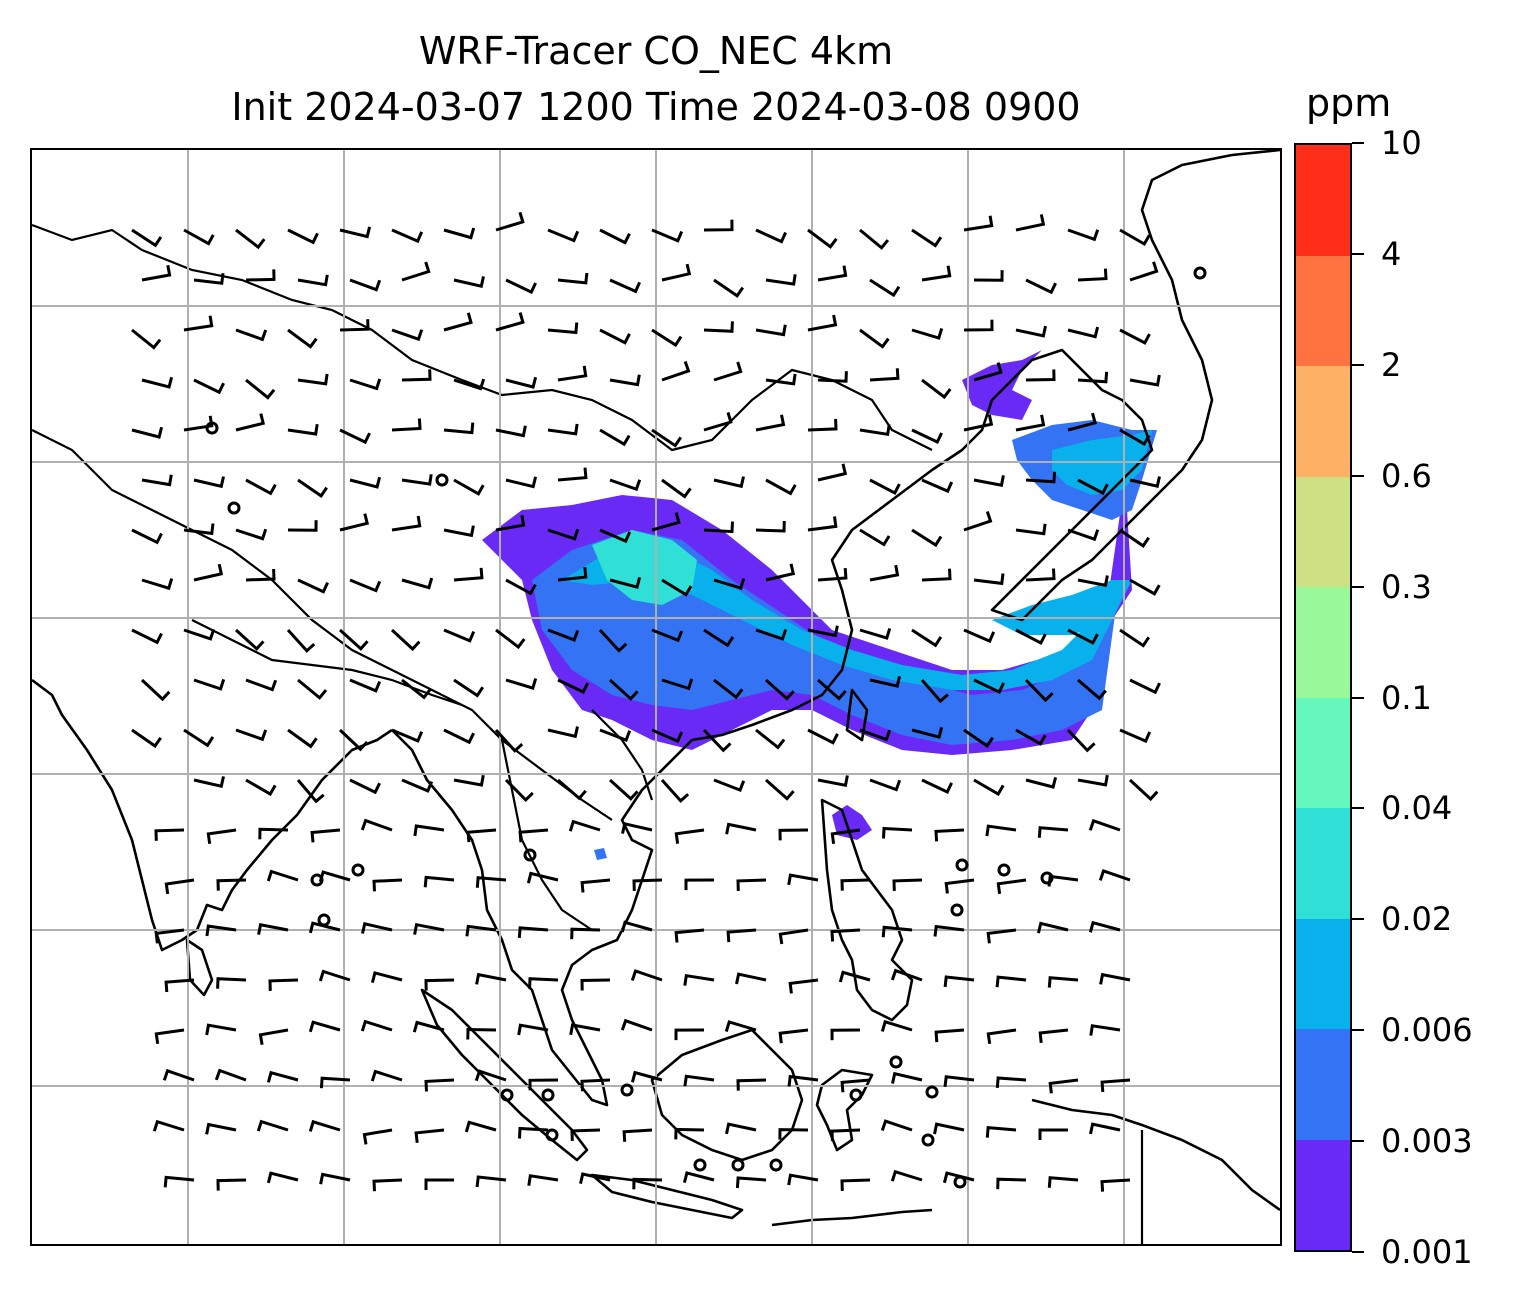  Describe the element at coordinates (482, 337) in the screenshot. I see `border-north` at that location.